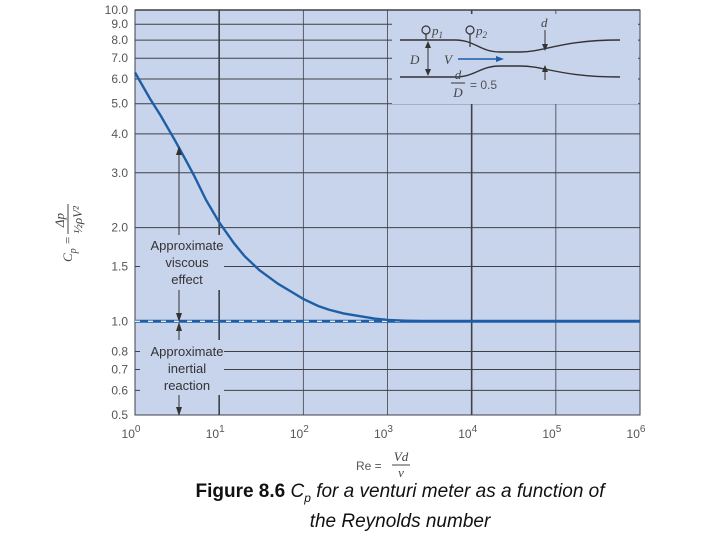 This screenshot has width=720, height=540. I want to click on inertial-arrow-head-down, so click(179, 411).